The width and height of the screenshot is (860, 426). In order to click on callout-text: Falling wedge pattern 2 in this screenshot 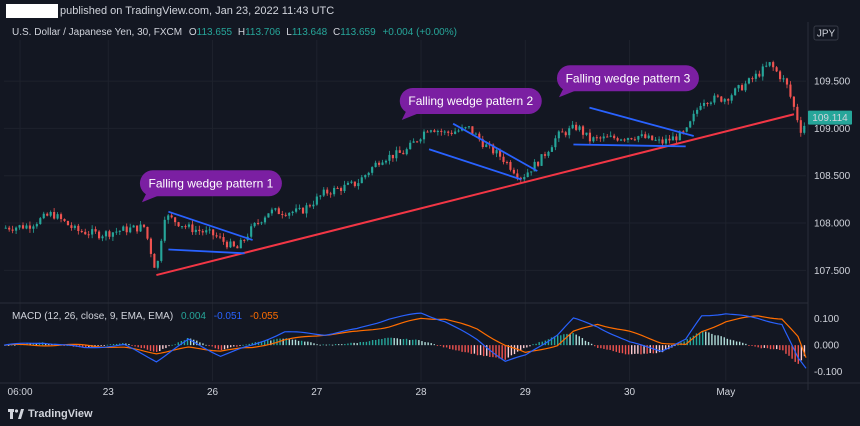, I will do `click(470, 101)`.